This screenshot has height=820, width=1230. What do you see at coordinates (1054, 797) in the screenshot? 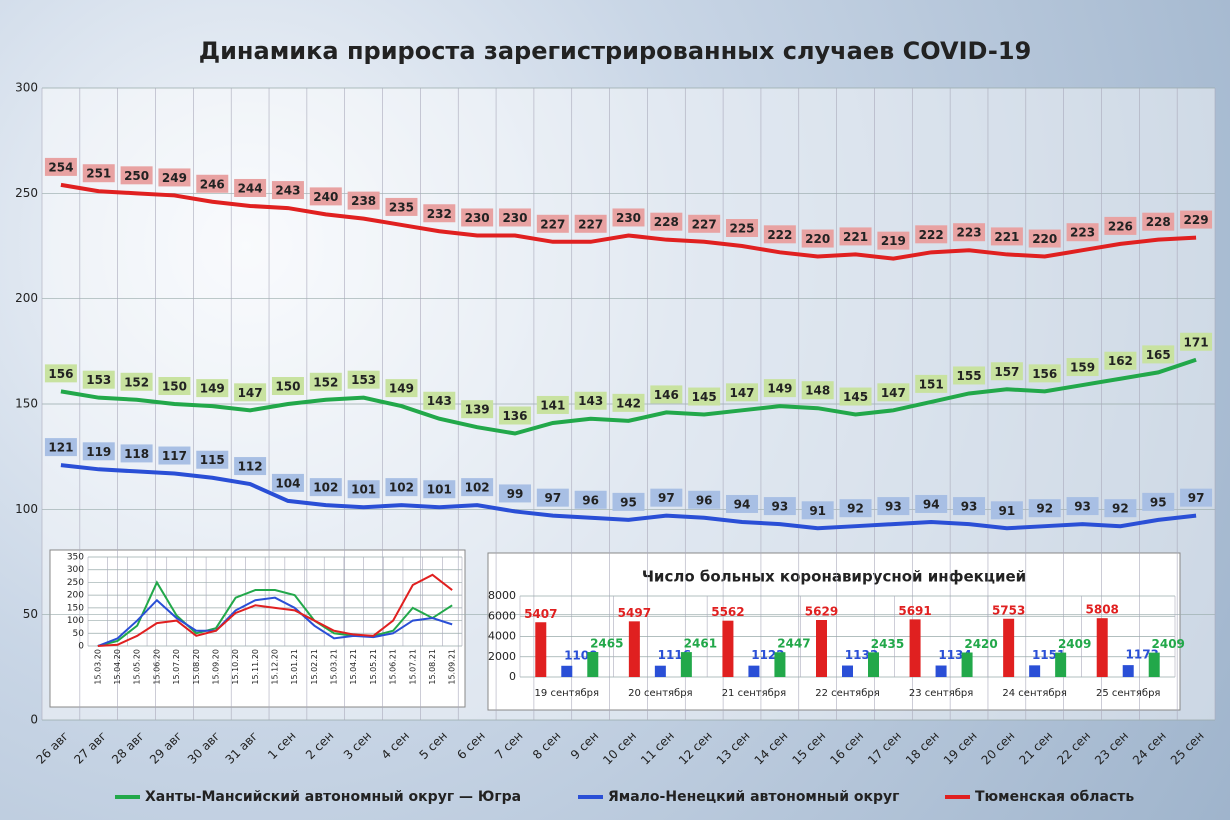
I see `legend-label: Тюменская область` at bounding box center [1054, 797].